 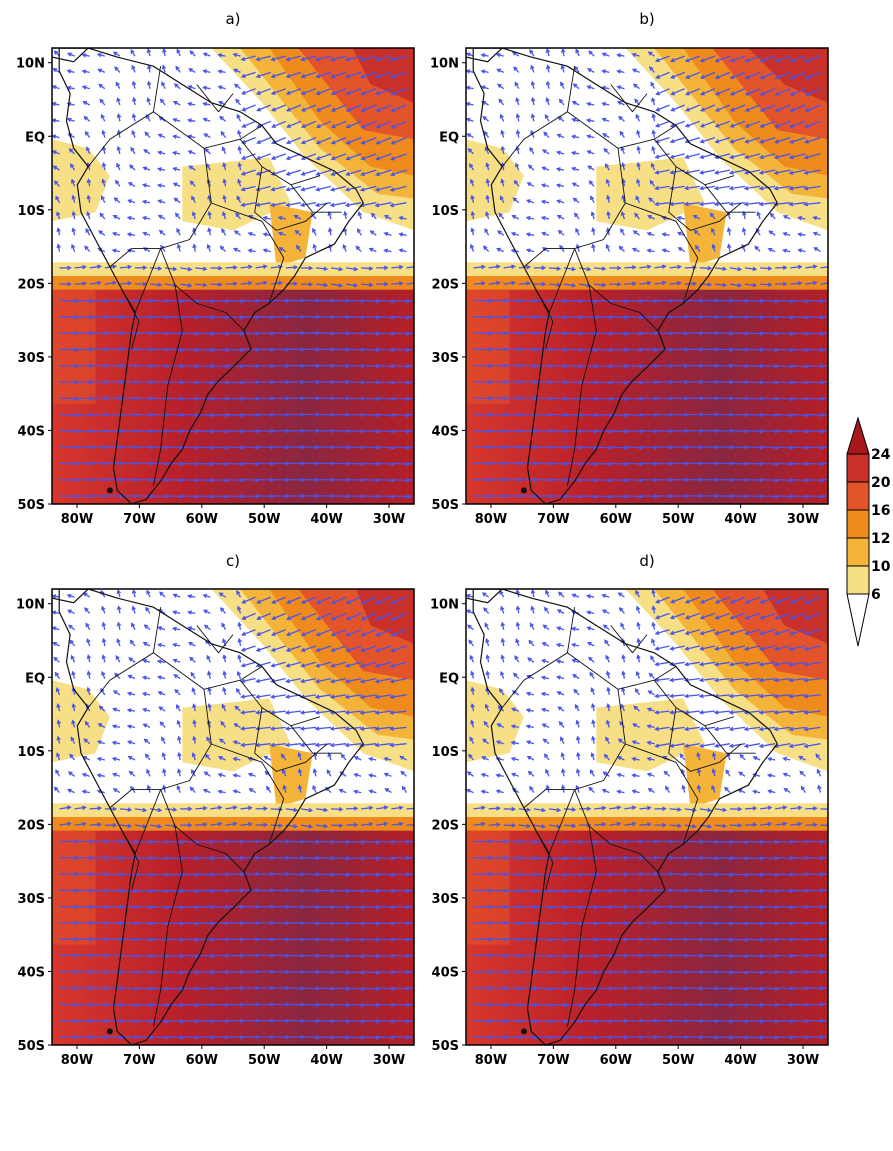 I want to click on country-border, so click(x=581, y=385).